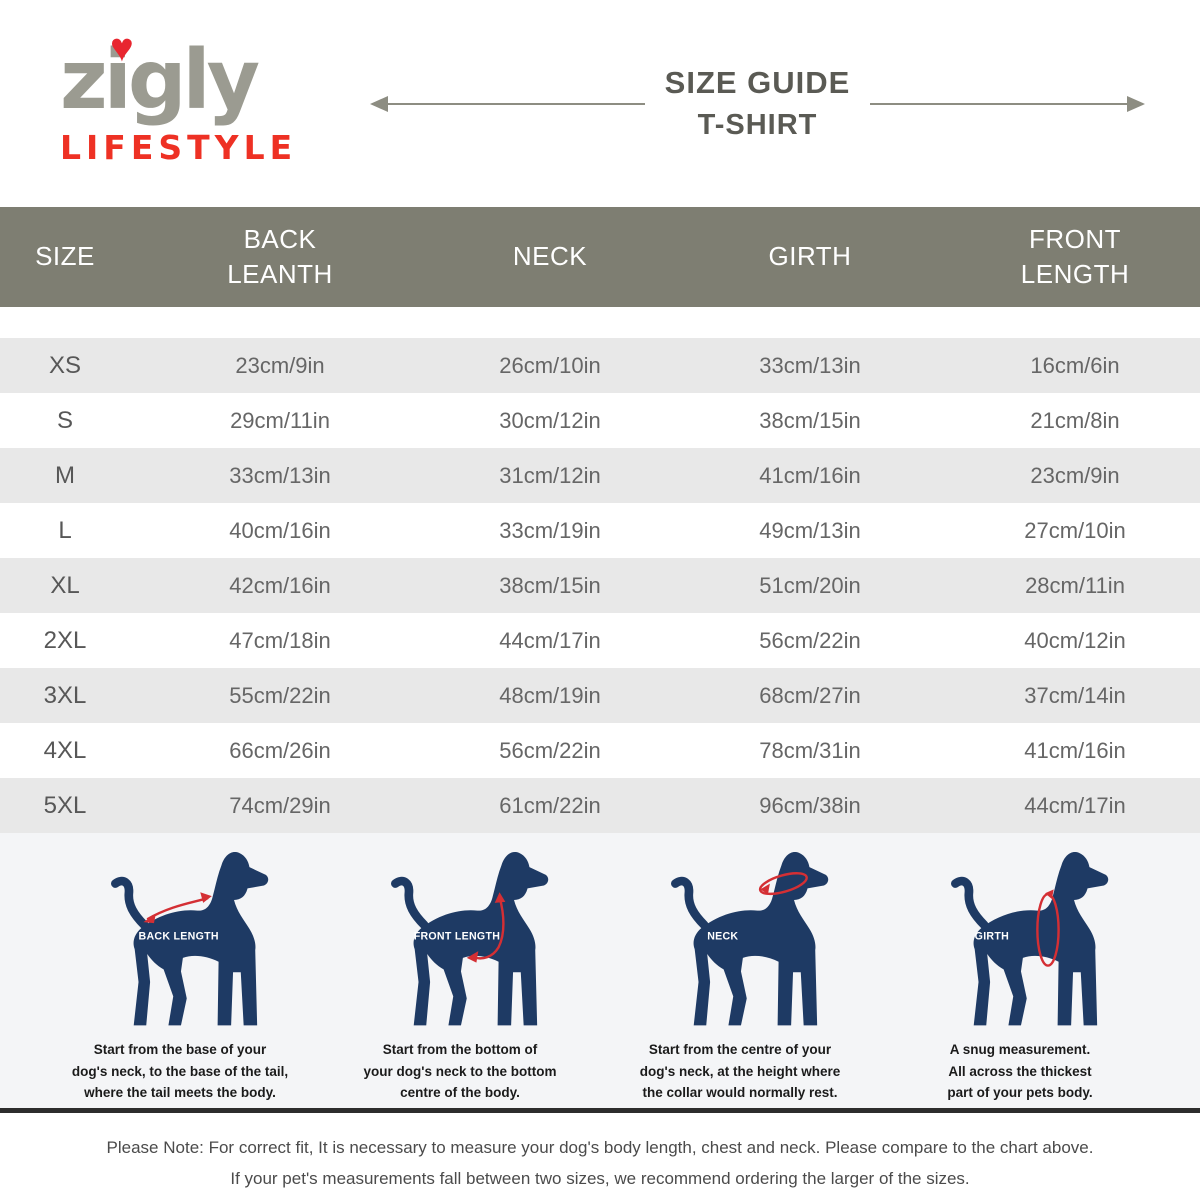 The height and width of the screenshot is (1200, 1200). I want to click on front-length-value: 16cm/6in, so click(1075, 365).